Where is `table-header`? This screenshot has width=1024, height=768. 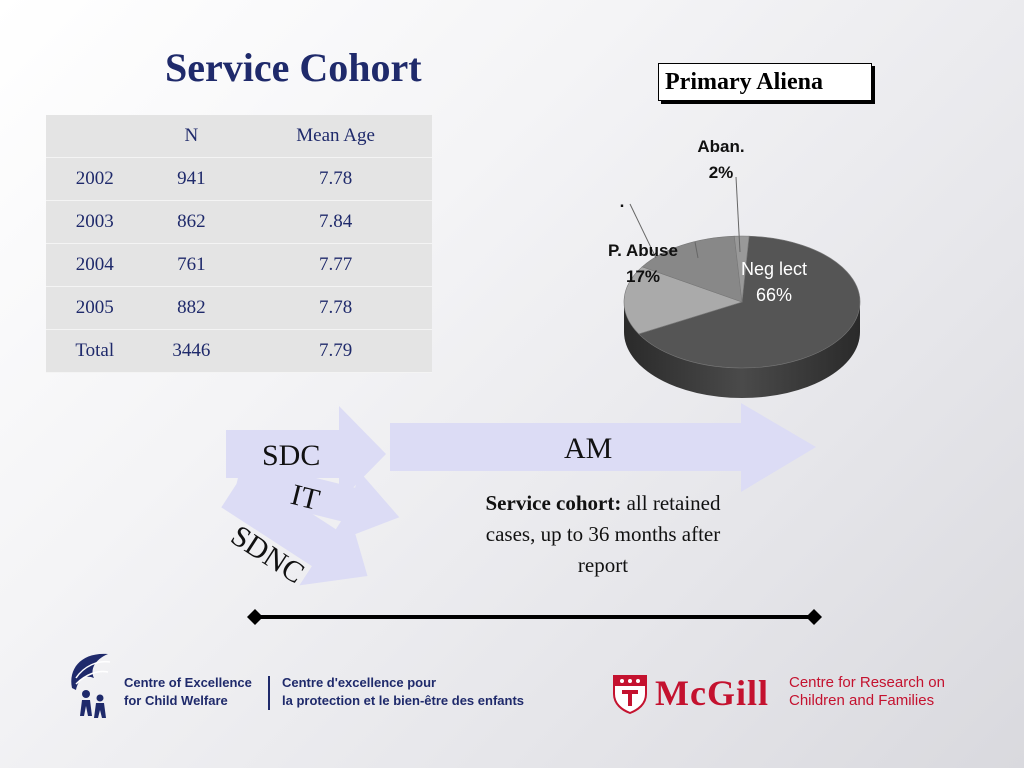 table-header is located at coordinates (95, 136).